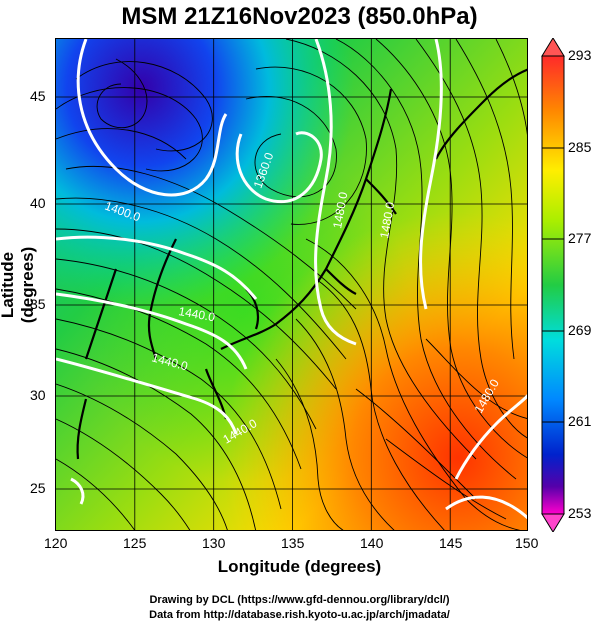 This screenshot has width=599, height=625. Describe the element at coordinates (372, 543) in the screenshot. I see `x-tick-label: 140` at that location.